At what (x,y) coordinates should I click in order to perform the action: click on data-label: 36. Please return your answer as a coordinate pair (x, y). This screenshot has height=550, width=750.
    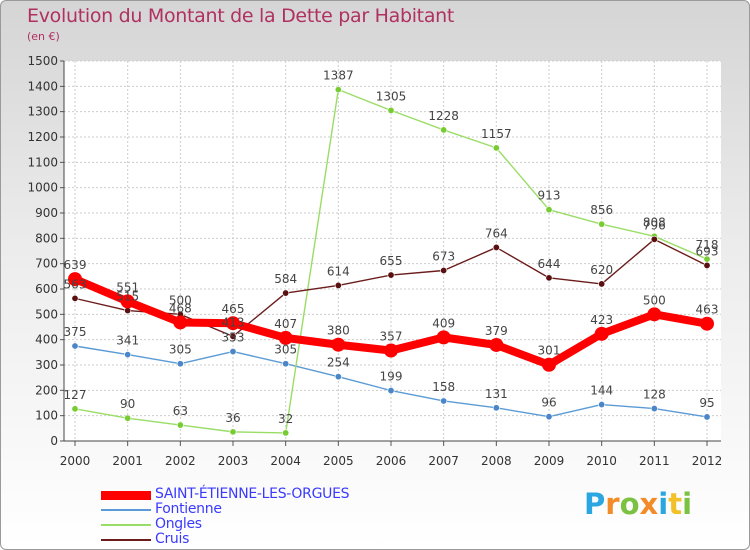
    Looking at the image, I should click on (232, 418).